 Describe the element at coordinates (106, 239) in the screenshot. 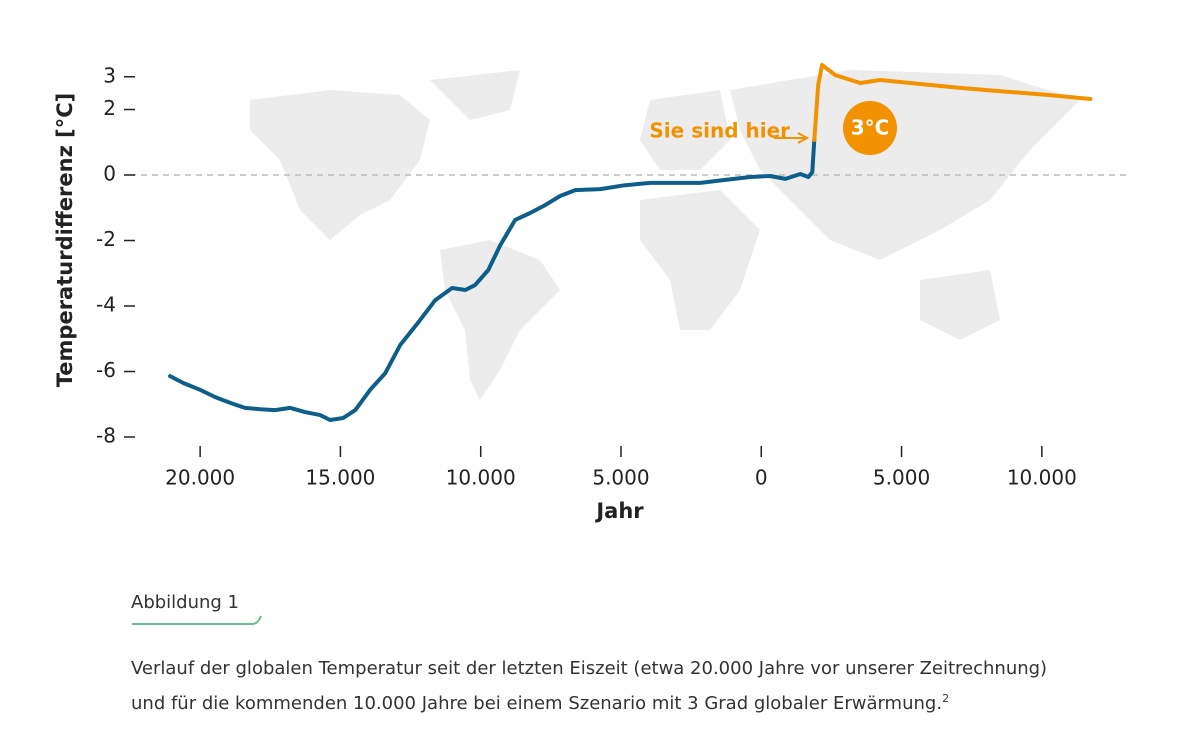

I see `y-tick-label: -2` at that location.